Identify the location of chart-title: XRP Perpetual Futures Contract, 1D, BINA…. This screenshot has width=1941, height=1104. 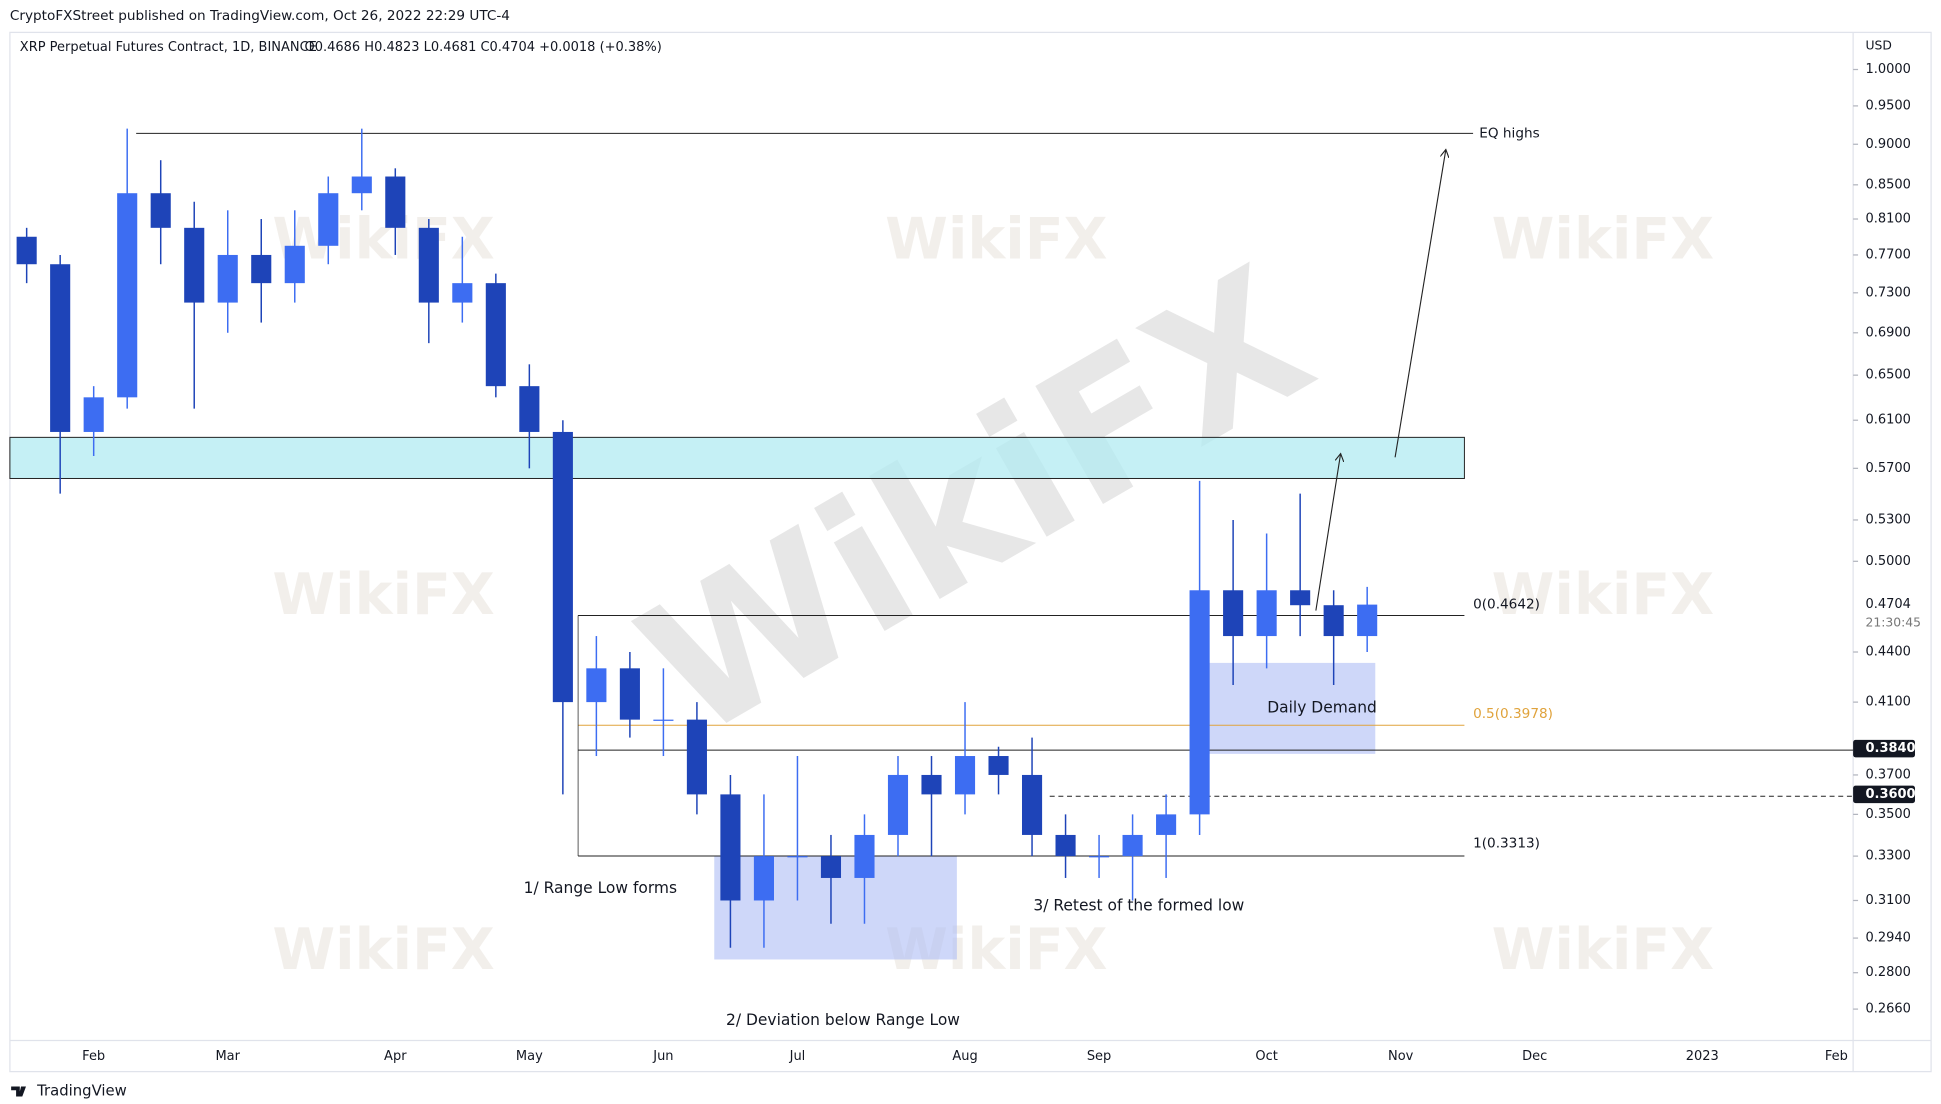
(168, 47).